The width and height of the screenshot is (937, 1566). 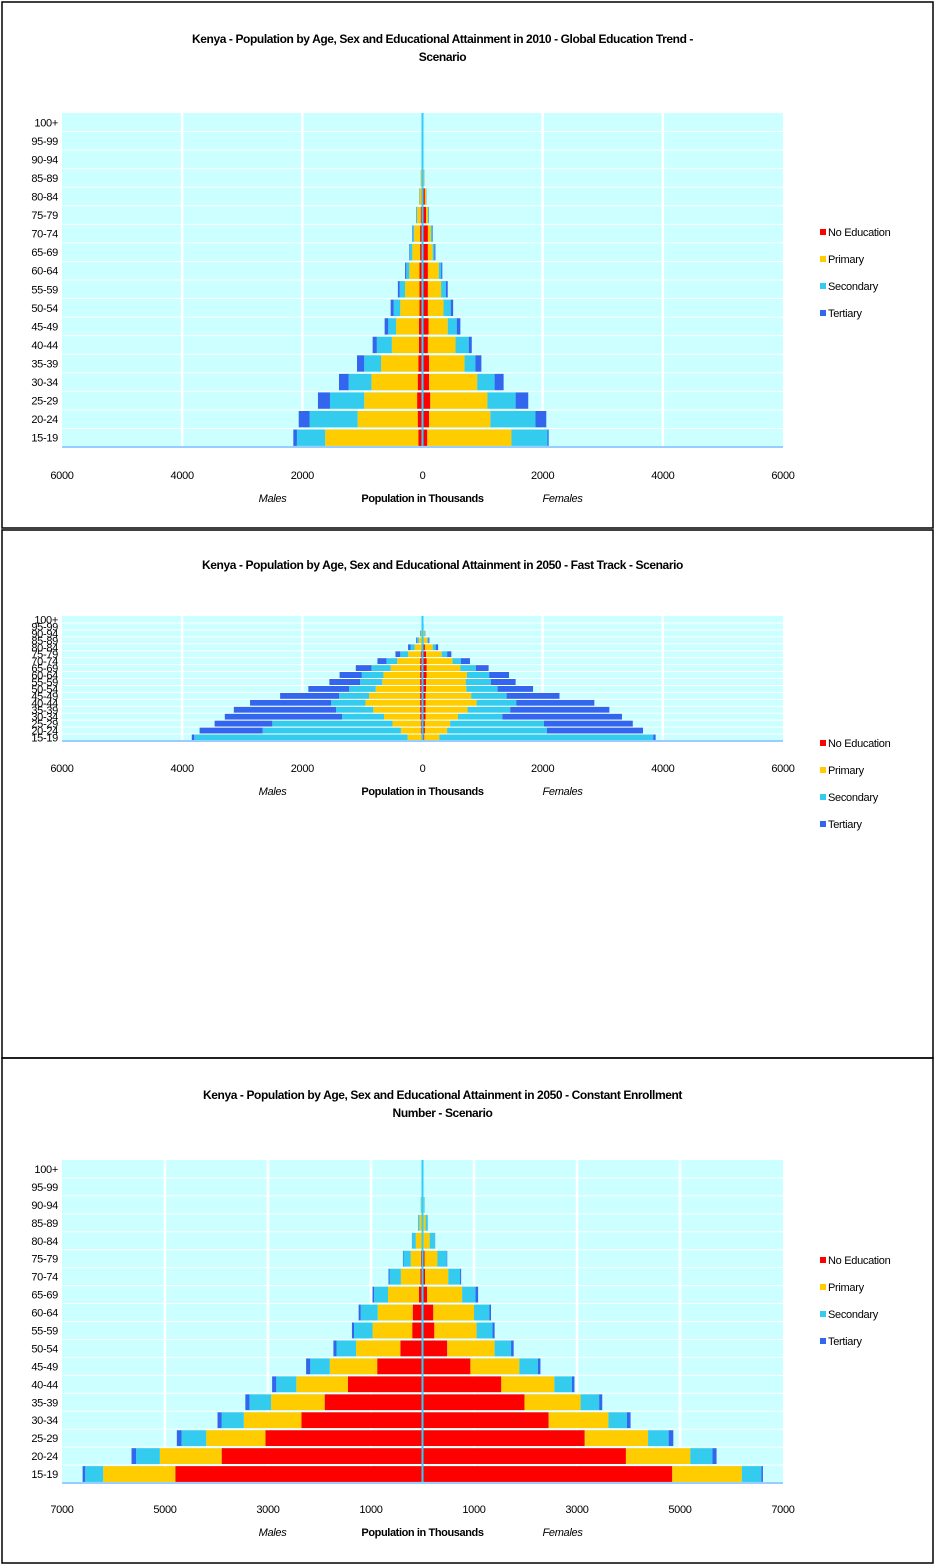 I want to click on chart-title: Scenario, so click(x=443, y=57).